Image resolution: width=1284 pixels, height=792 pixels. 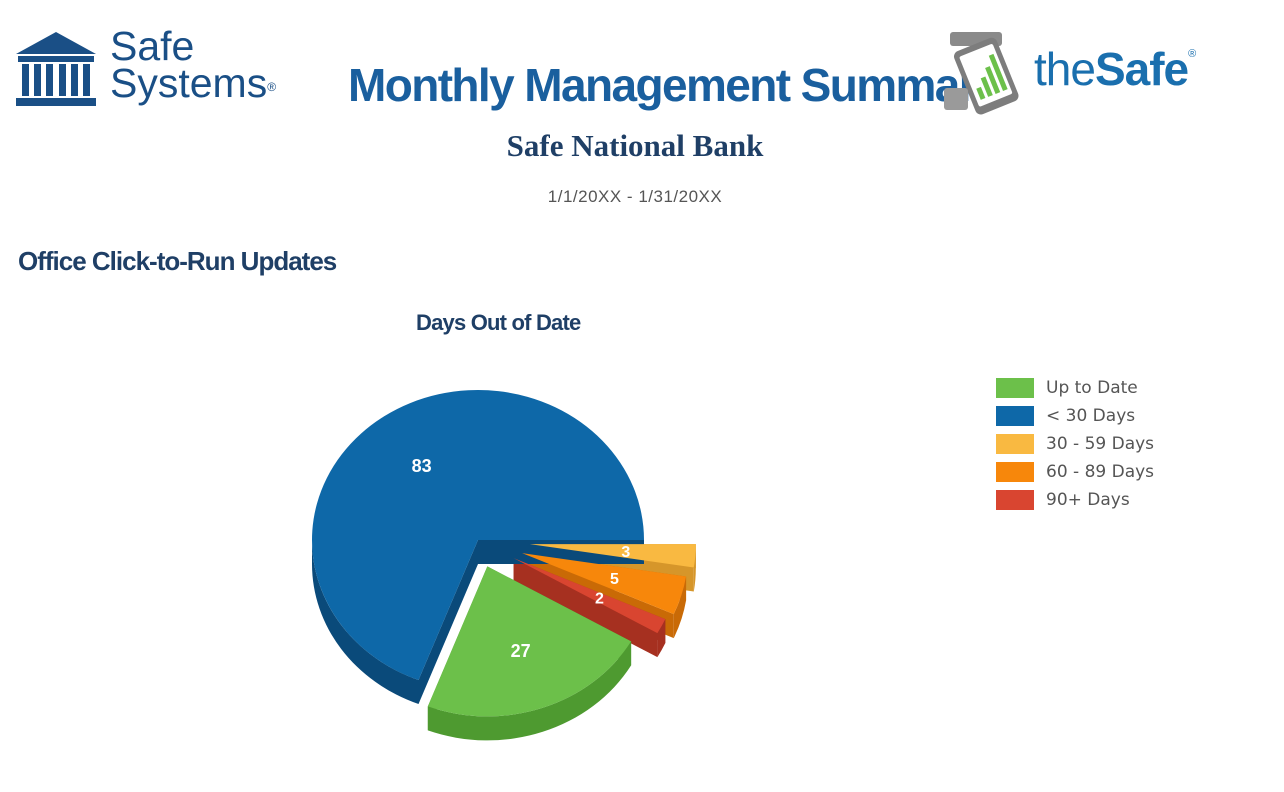 I want to click on legend-item-up-to-date: Up to Date, so click(x=1075, y=388).